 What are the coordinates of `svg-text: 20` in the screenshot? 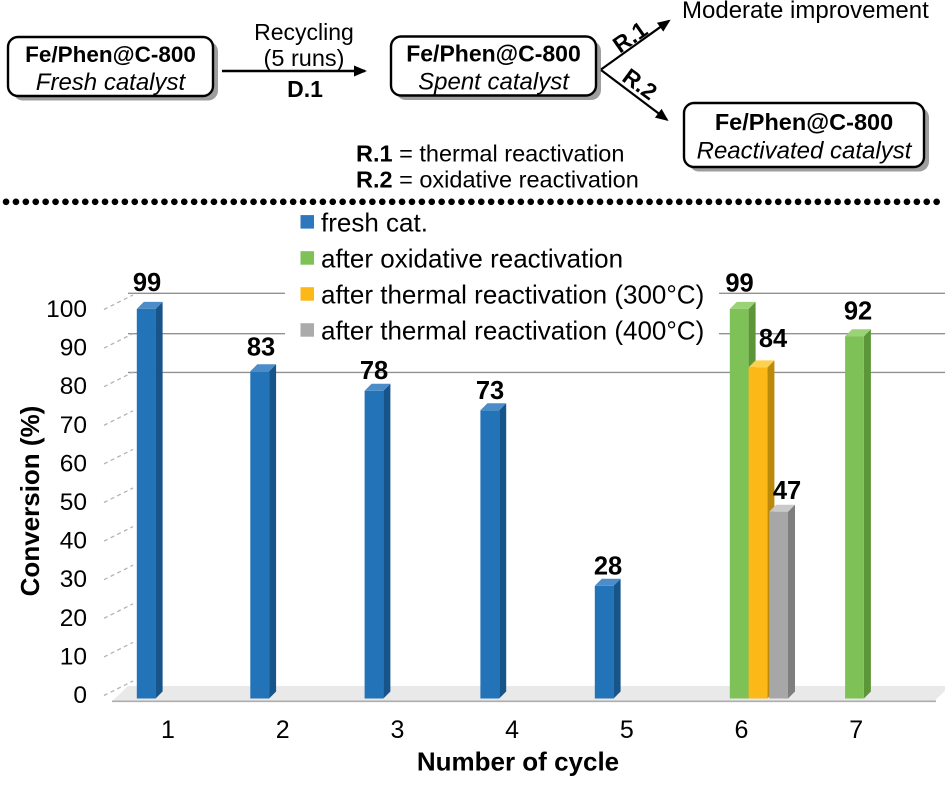 It's located at (73, 618).